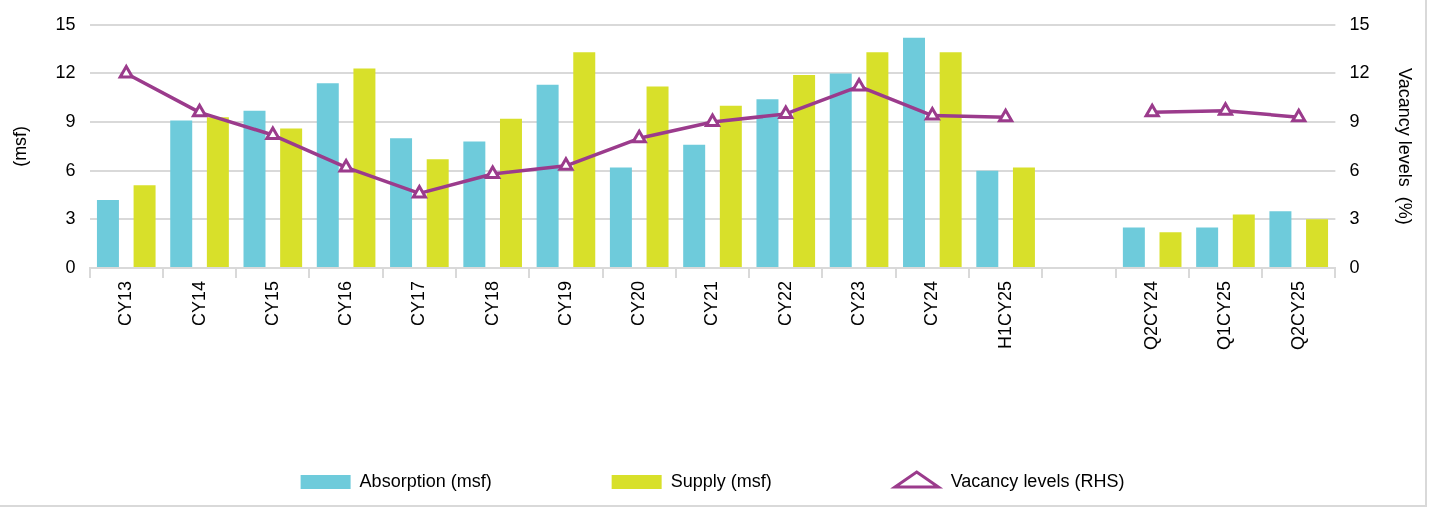 This screenshot has height=511, width=1437. Describe the element at coordinates (1354, 169) in the screenshot. I see `y2-tick-label: 6` at that location.